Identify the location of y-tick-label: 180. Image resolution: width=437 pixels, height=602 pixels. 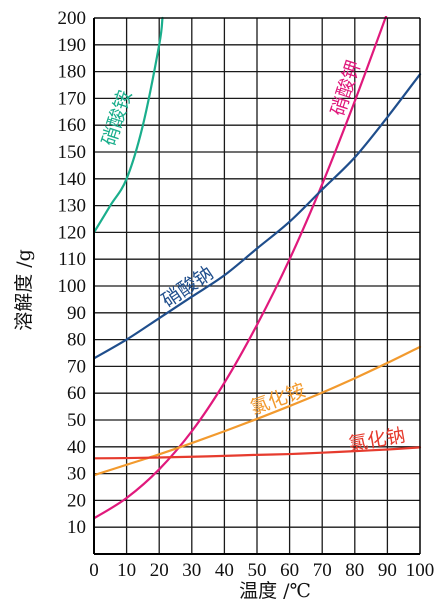
(72, 72).